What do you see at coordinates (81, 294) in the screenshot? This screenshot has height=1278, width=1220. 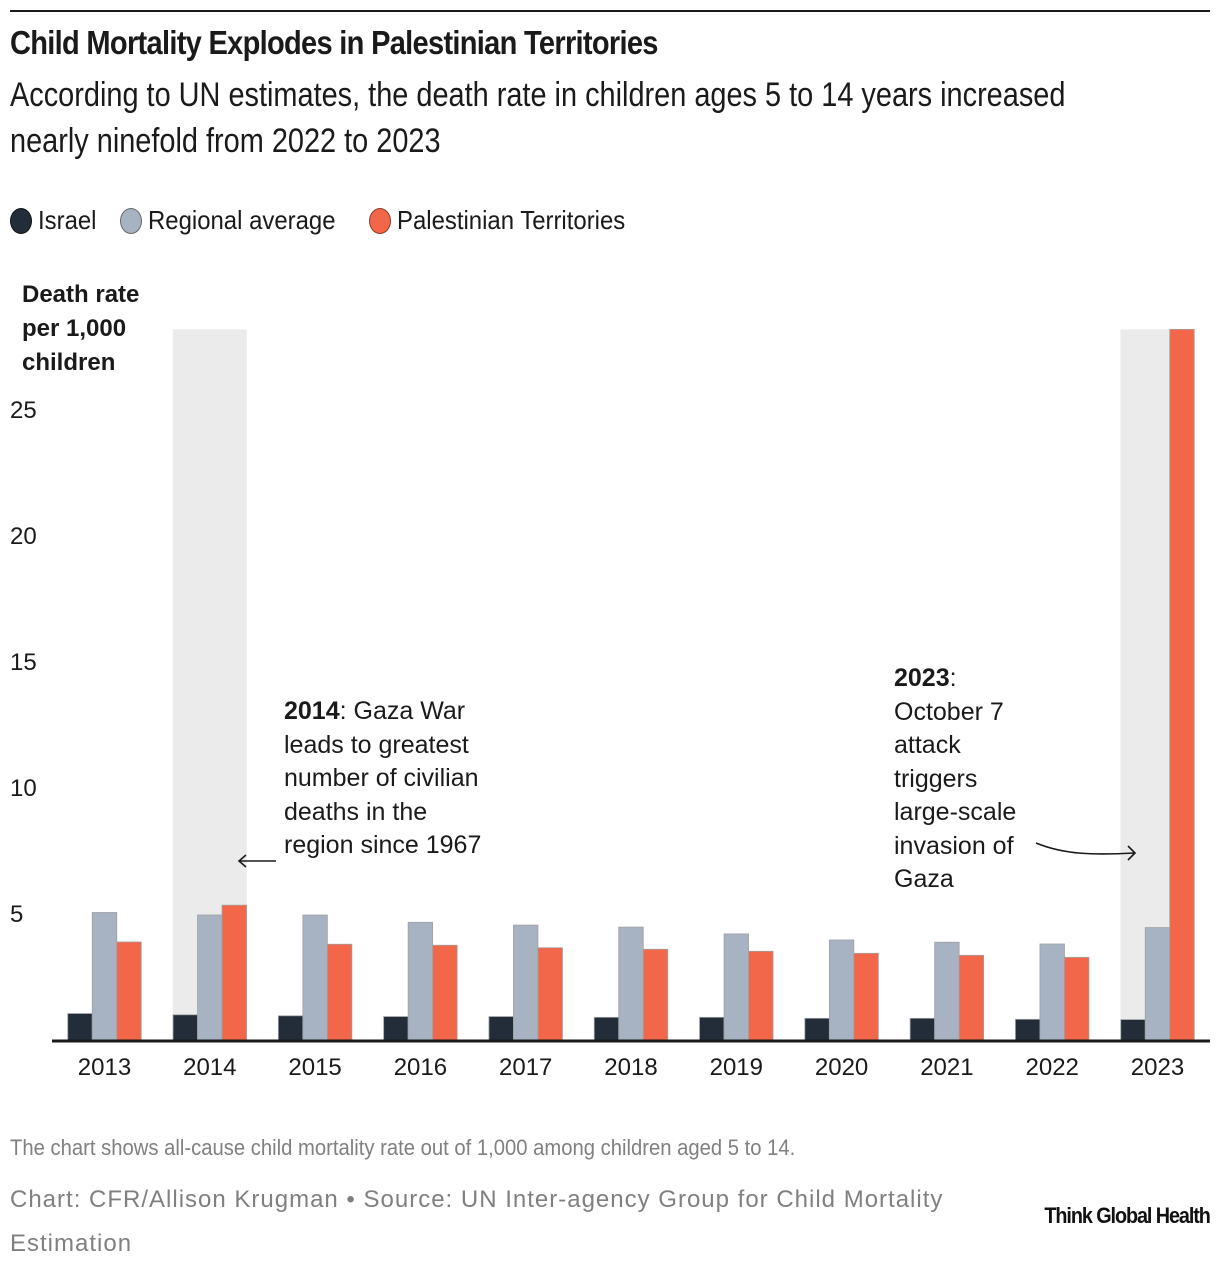 I see `y-axis-title-line: Death rate` at bounding box center [81, 294].